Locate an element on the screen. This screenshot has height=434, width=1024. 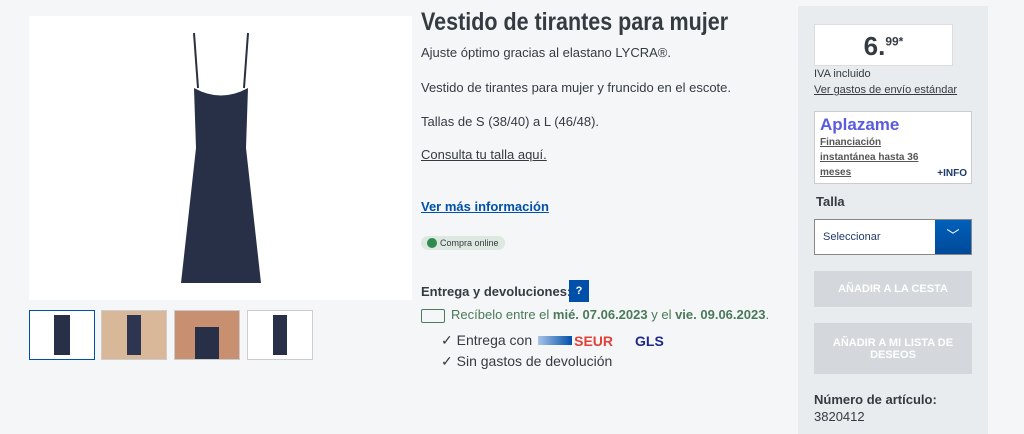
size-guide-link: Consulta tu talla aquí. is located at coordinates (484, 154).